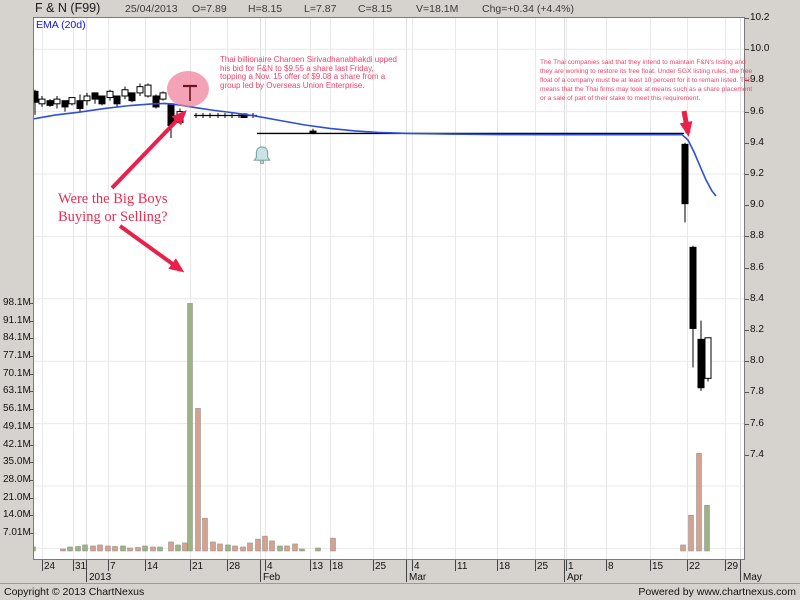  I want to click on week-tick-label: 24, so click(50, 566).